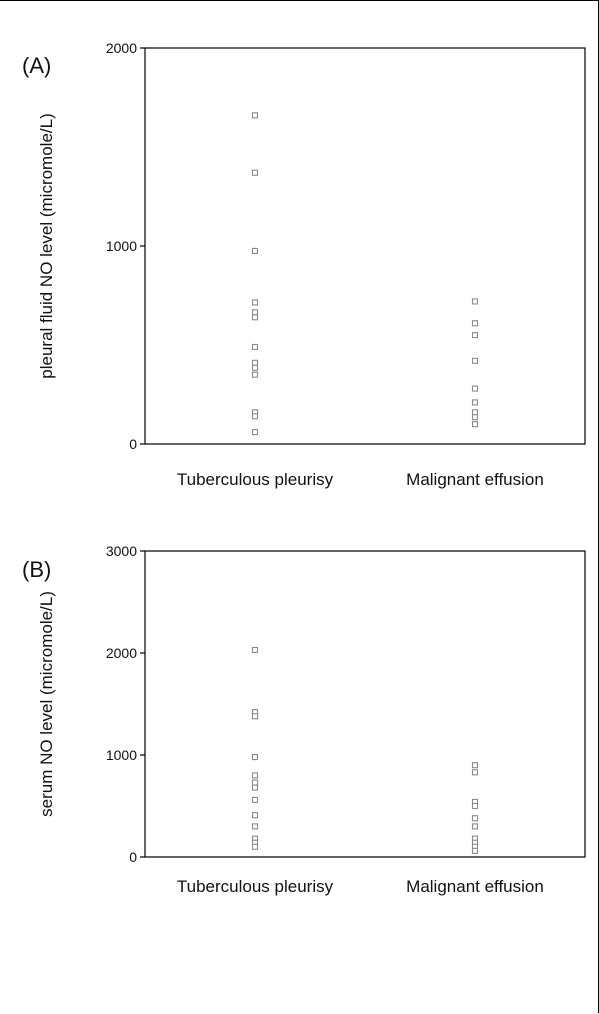 This screenshot has width=599, height=1014. I want to click on panel-label: (B), so click(36, 569).